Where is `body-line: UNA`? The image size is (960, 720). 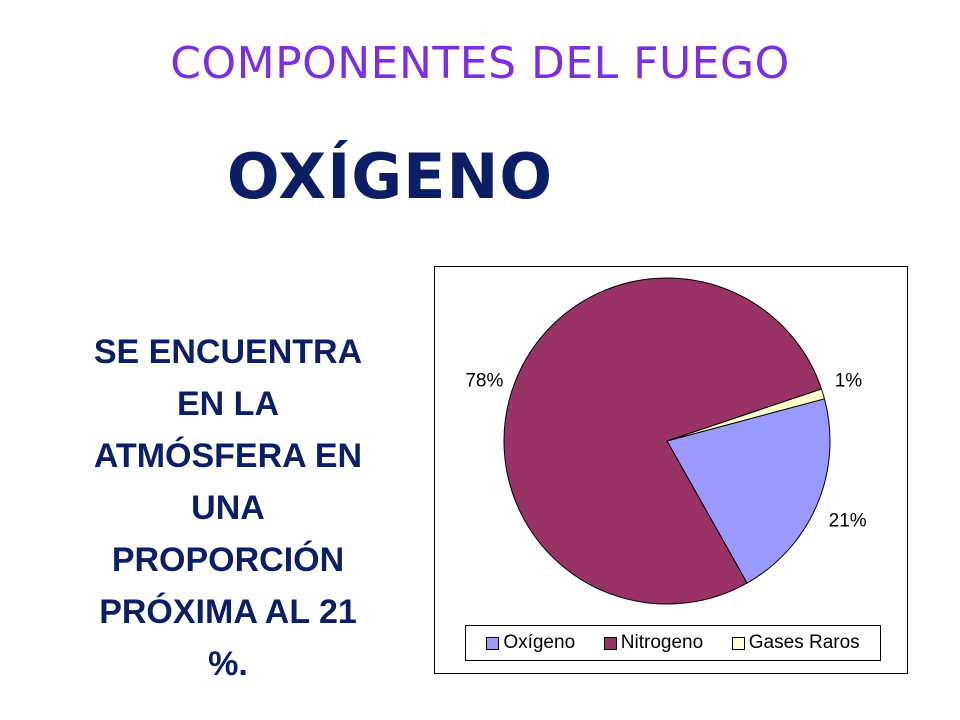 body-line: UNA is located at coordinates (228, 508).